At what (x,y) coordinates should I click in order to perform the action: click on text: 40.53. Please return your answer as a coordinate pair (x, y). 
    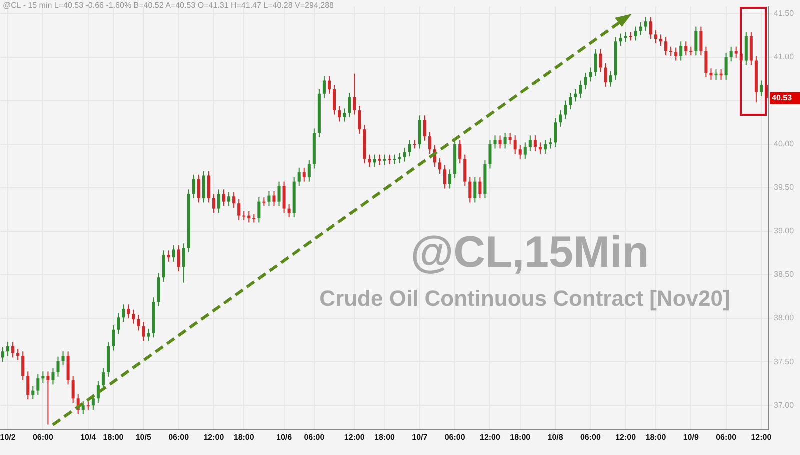
    Looking at the image, I should click on (782, 97).